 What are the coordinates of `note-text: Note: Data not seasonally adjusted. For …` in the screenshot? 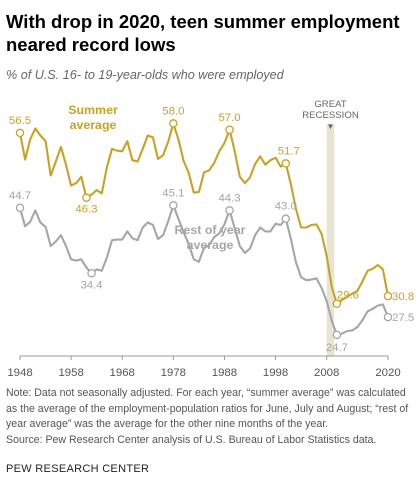 It's located at (207, 409).